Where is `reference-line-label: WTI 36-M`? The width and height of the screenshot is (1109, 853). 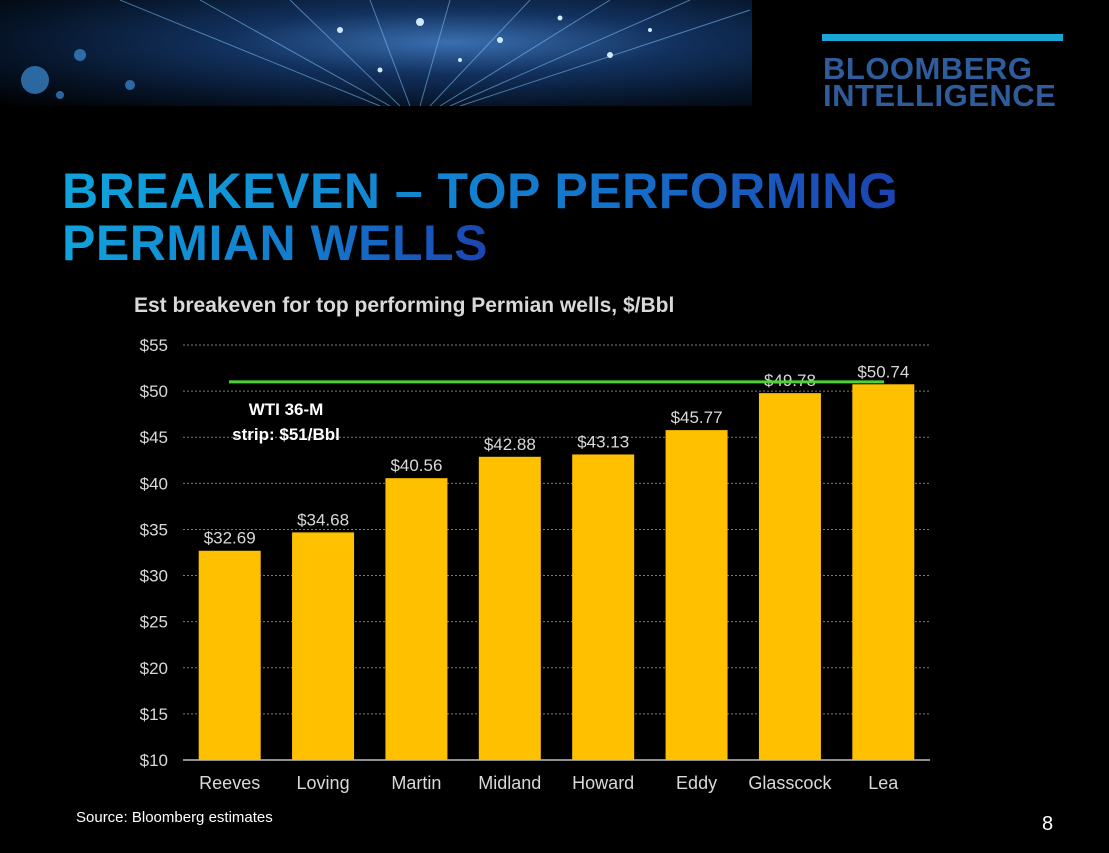 reference-line-label: WTI 36-M is located at coordinates (286, 409).